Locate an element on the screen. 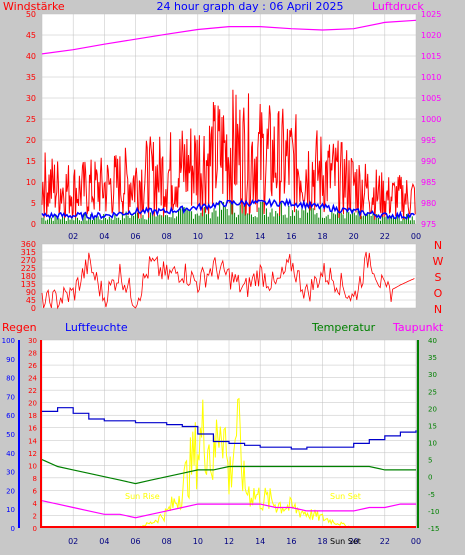  annotation-sun-set: Sun Set is located at coordinates (345, 496).